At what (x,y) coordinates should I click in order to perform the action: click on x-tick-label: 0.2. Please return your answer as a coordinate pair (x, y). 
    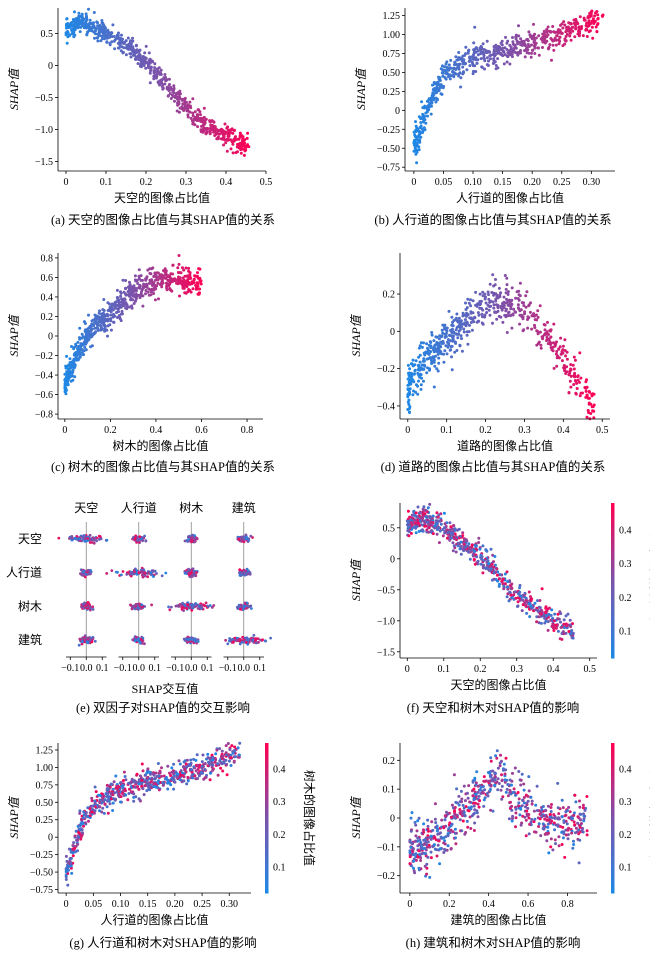
    Looking at the image, I should click on (485, 430).